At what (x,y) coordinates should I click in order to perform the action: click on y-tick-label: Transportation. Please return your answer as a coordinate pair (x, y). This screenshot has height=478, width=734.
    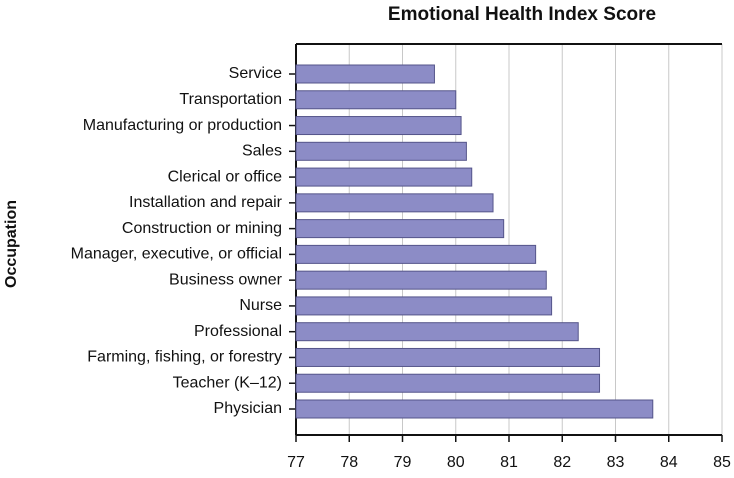
    Looking at the image, I should click on (230, 99).